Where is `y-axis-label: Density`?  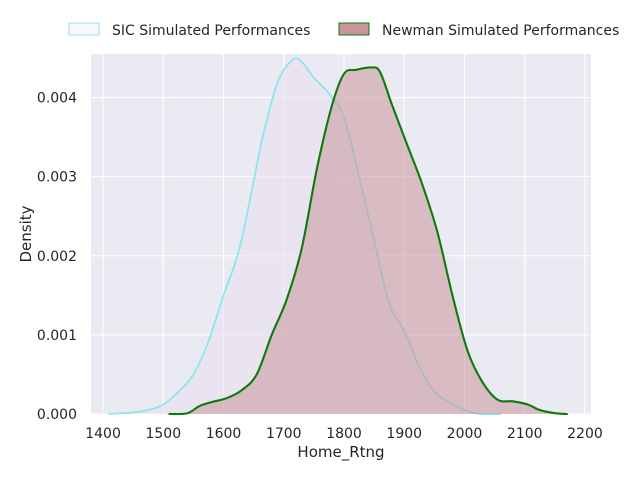
y-axis-label: Density is located at coordinates (26, 233).